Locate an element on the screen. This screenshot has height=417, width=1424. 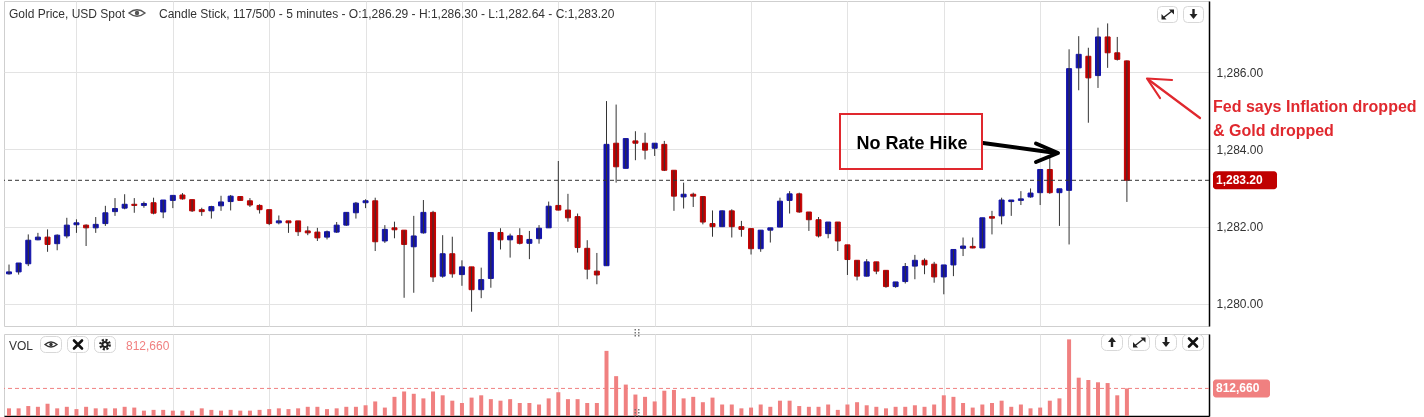
chart-title: VOL is located at coordinates (21, 346).